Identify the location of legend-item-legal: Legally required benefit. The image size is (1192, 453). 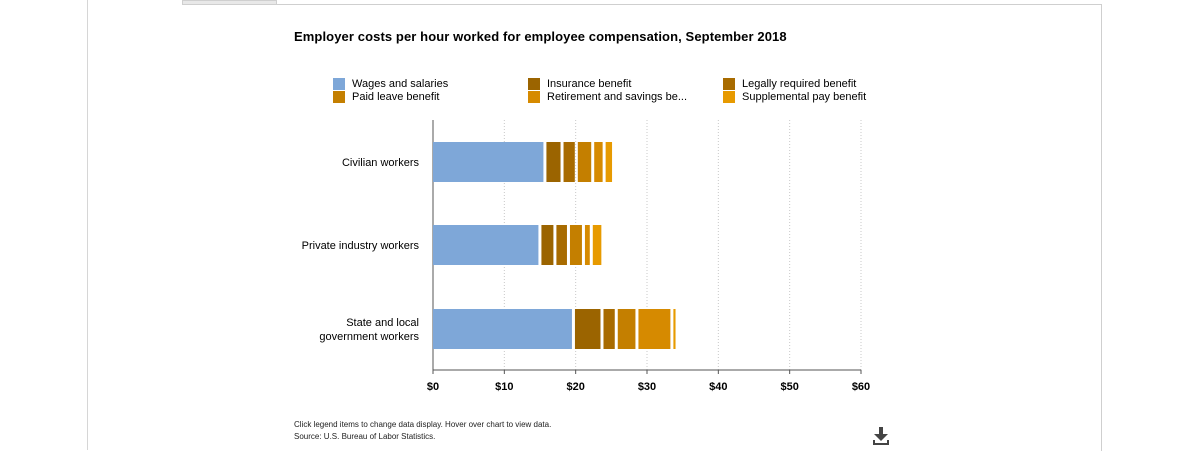
(789, 83).